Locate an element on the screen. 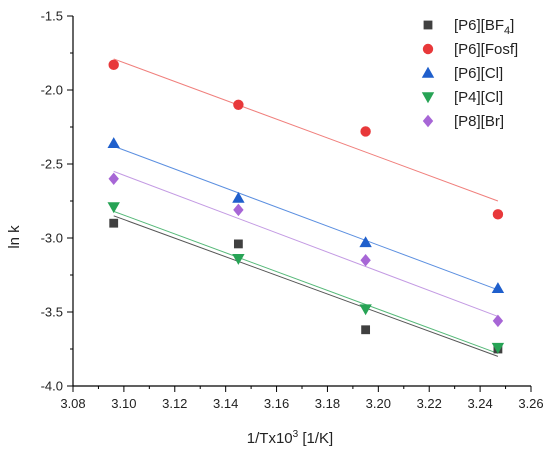  legend-label: [P6][BF4] is located at coordinates (484, 27).